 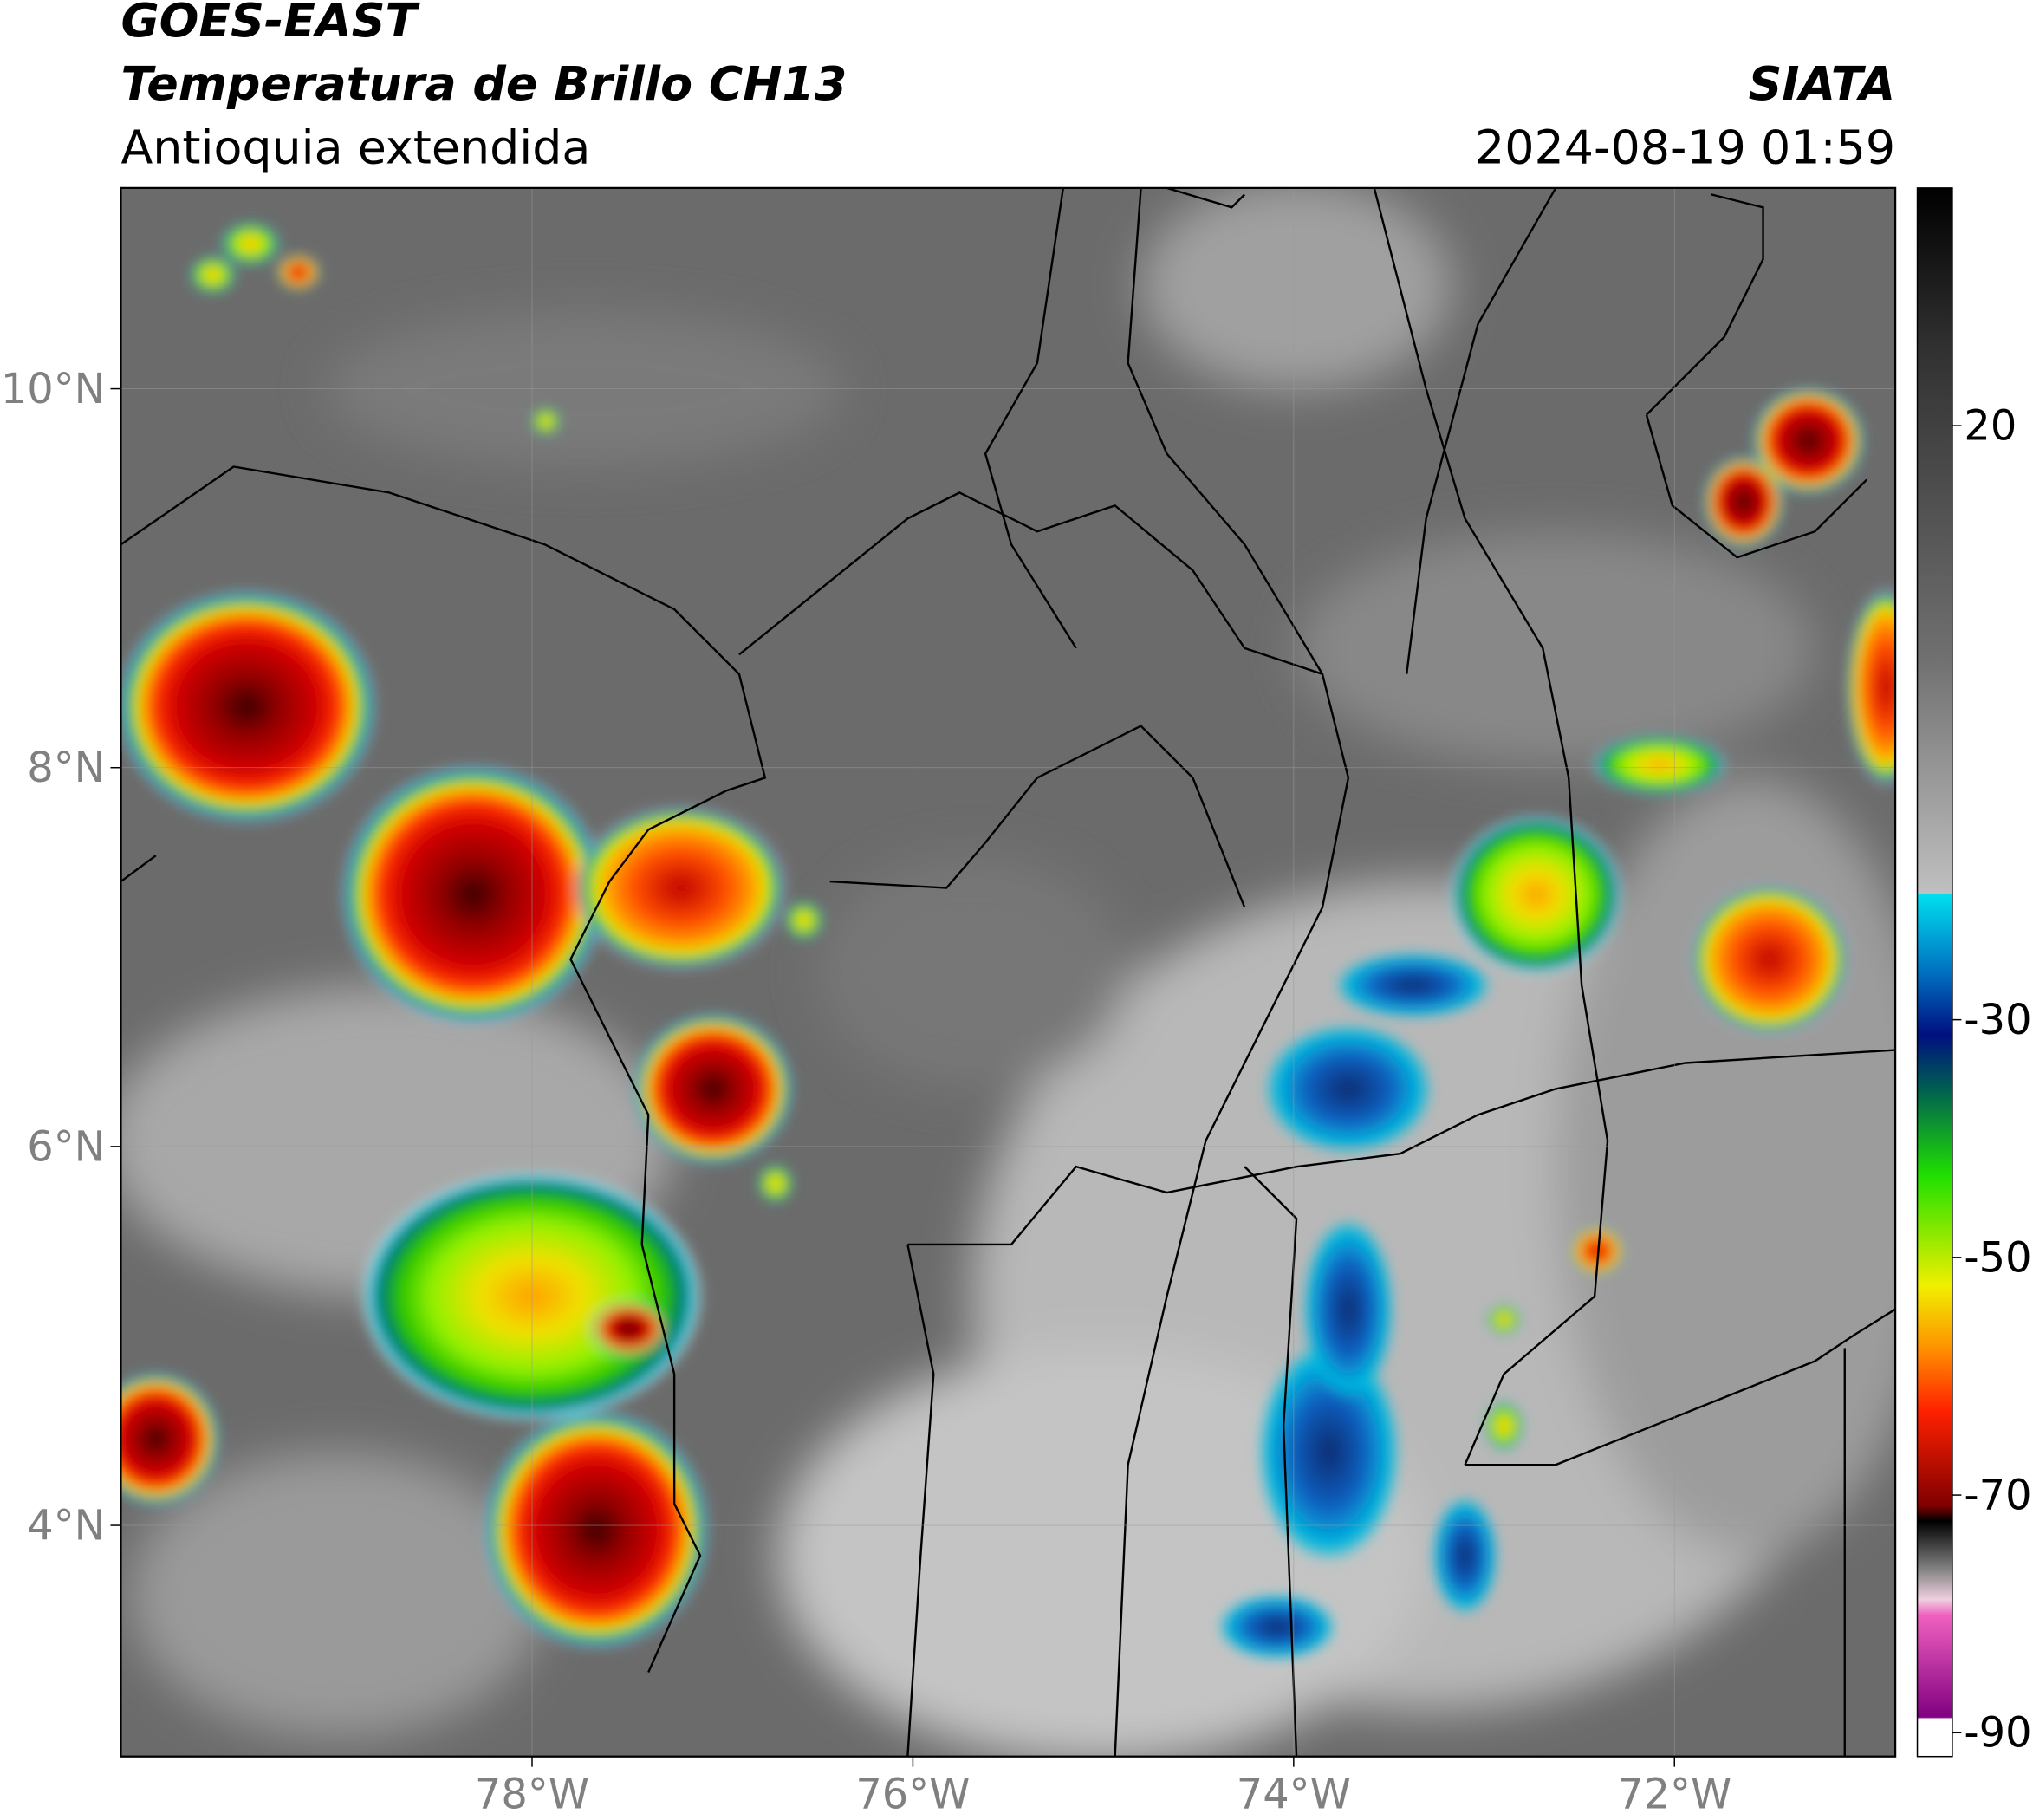 What do you see at coordinates (912, 1795) in the screenshot?
I see `x-tick-label: 76°W` at bounding box center [912, 1795].